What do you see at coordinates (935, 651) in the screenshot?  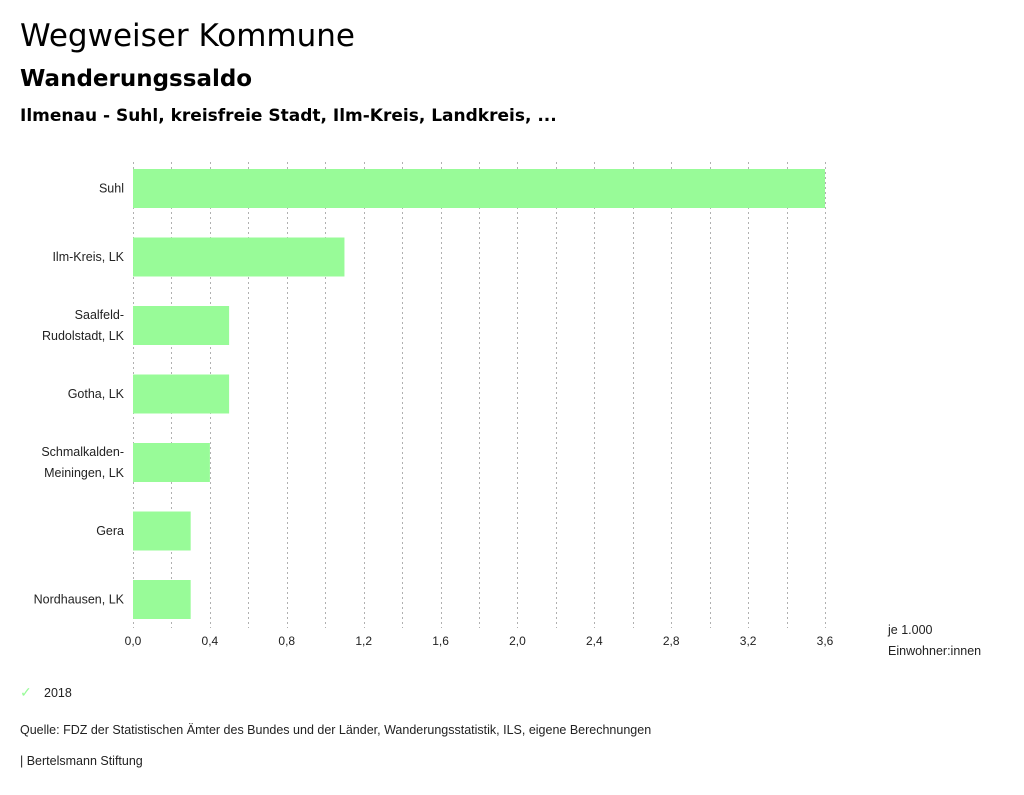 I see `x-axis-unit-line-2: Einwohner:innen` at bounding box center [935, 651].